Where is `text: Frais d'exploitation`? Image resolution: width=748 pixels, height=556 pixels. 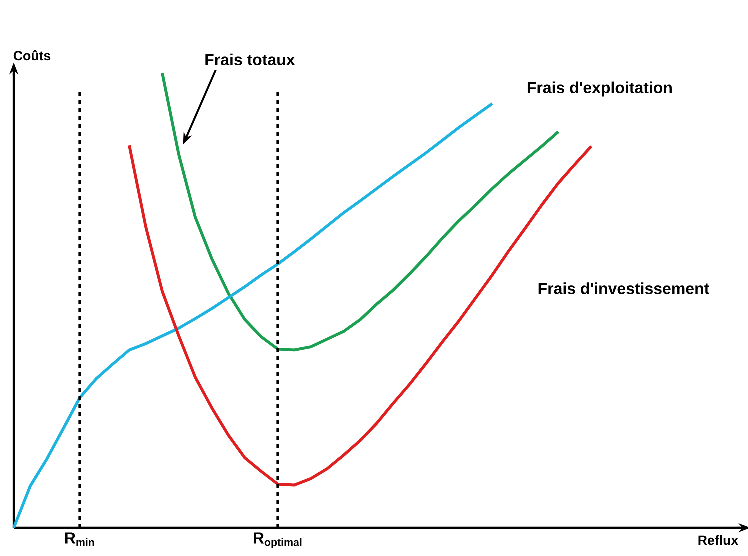 text: Frais d'exploitation is located at coordinates (600, 89).